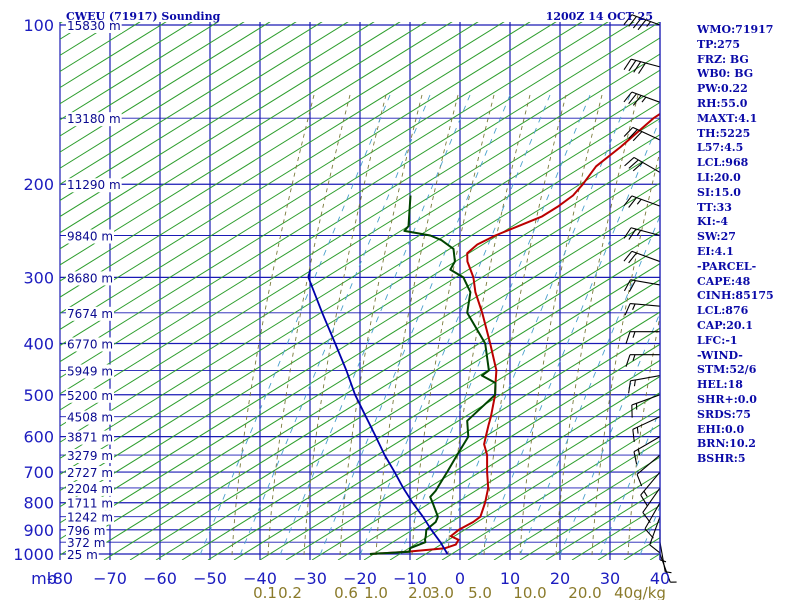 This screenshot has width=800, height=600. What do you see at coordinates (727, 399) in the screenshot?
I see `sounding-index: SHR+:0.0` at bounding box center [727, 399].